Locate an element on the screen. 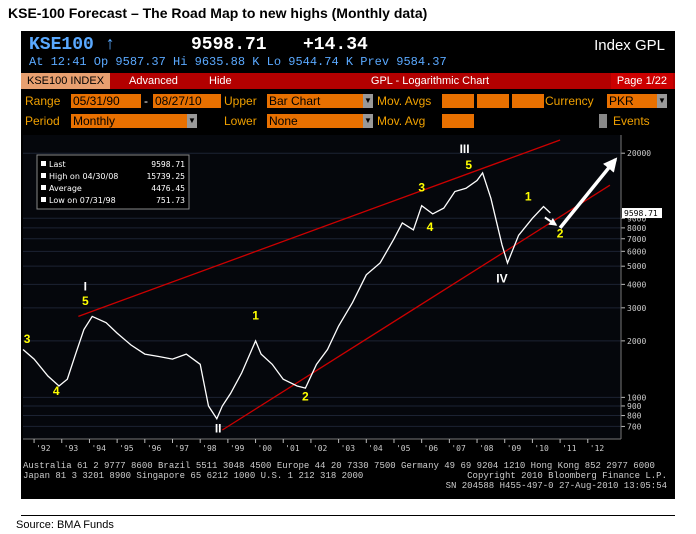  index-name: Index GPL is located at coordinates (629, 45).